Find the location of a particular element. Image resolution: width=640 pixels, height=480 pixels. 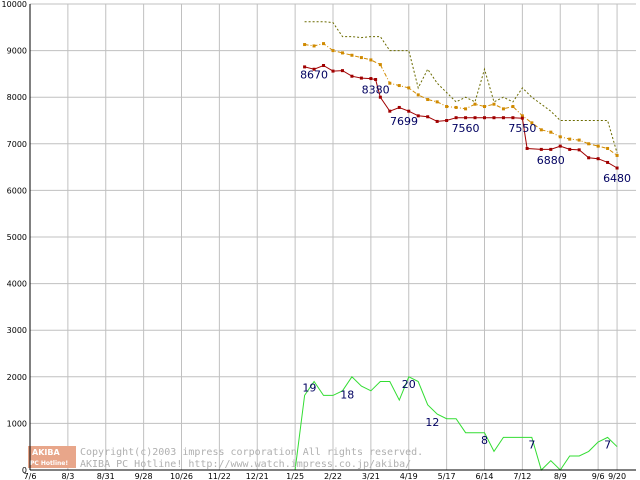

x-tick-label: 1/25 is located at coordinates (295, 476).